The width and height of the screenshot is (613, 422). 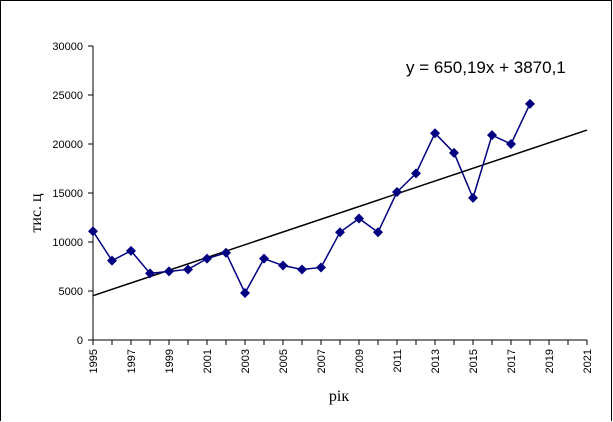 I want to click on x-tick-label: 2005, so click(x=284, y=361).